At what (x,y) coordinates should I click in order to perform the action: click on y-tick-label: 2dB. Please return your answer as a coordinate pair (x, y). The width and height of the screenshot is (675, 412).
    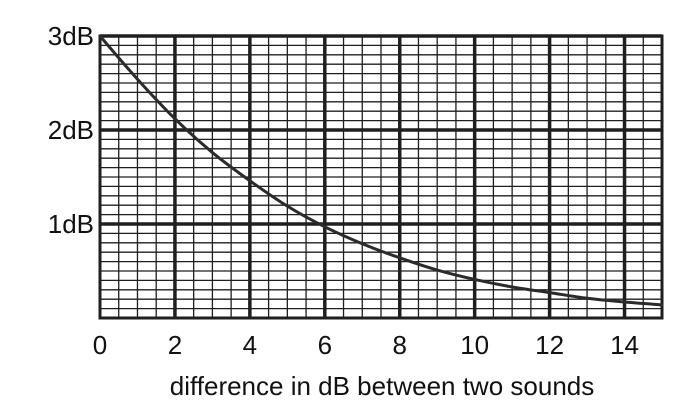
    Looking at the image, I should click on (71, 130).